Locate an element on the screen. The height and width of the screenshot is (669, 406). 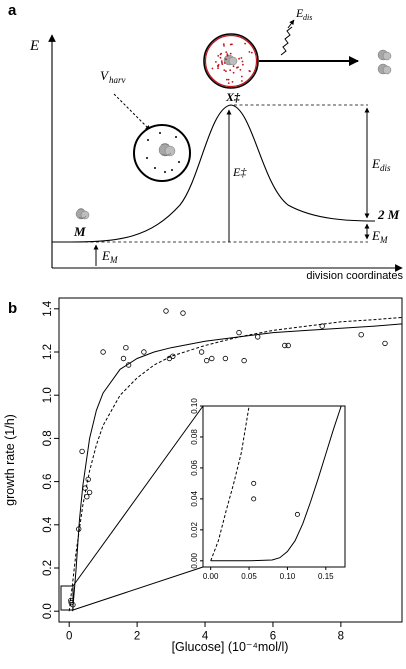
hot-cell-circle is located at coordinates (231, 61).